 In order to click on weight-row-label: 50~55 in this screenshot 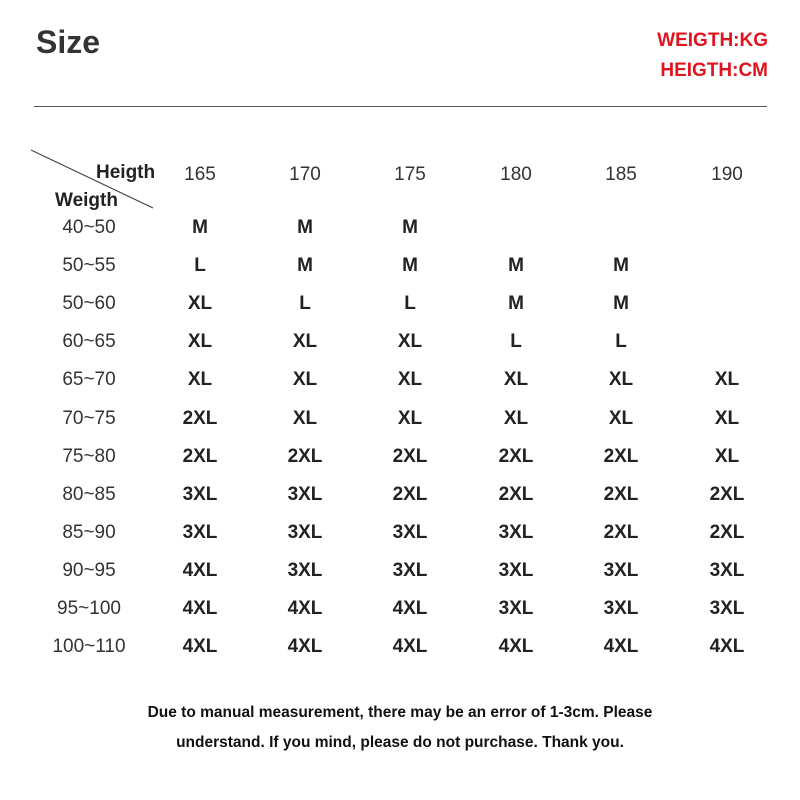, I will do `click(89, 266)`.